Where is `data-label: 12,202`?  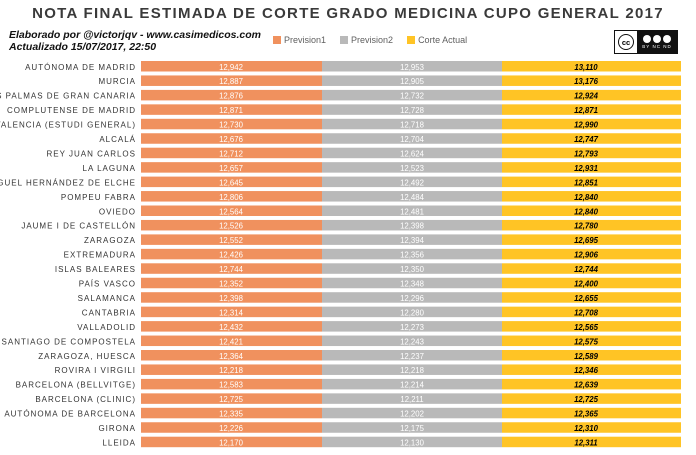
data-label: 12,202 is located at coordinates (412, 414).